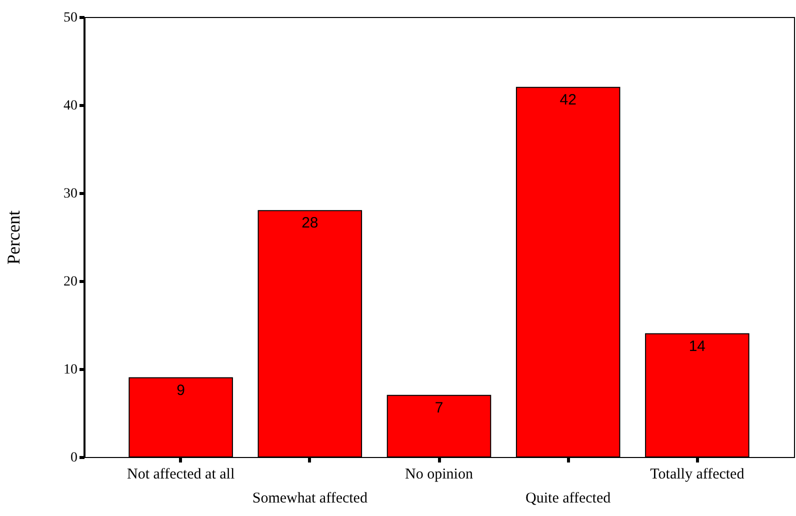 This screenshot has height=516, width=796. Describe the element at coordinates (71, 18) in the screenshot. I see `y-tick-label: 50` at that location.